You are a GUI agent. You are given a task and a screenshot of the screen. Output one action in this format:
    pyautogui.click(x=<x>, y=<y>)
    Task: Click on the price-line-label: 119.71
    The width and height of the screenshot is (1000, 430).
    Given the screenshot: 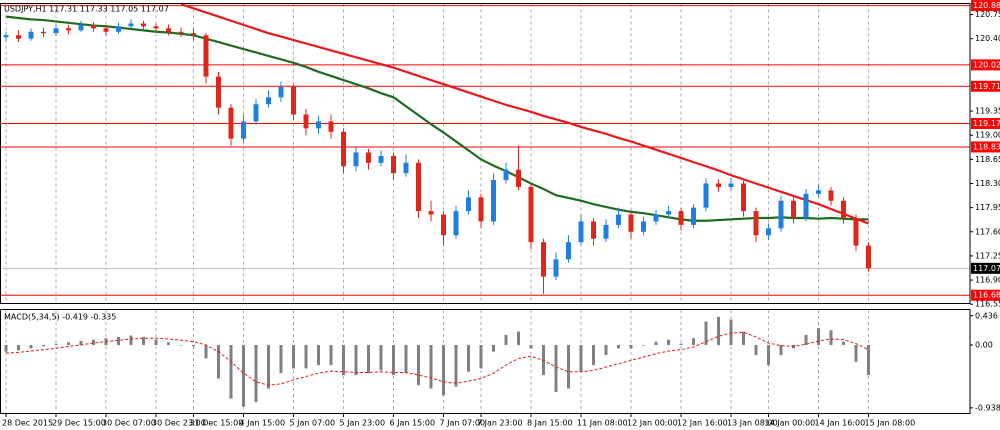 What is the action you would take?
    pyautogui.click(x=986, y=86)
    